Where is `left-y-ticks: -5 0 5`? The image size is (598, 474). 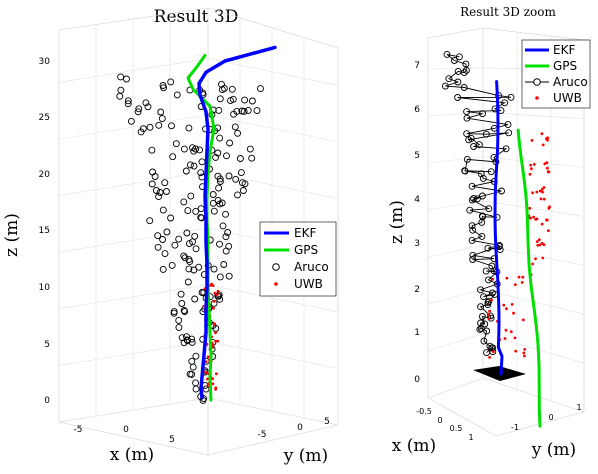
left-y-ticks: -5 0 5 is located at coordinates (294, 428).